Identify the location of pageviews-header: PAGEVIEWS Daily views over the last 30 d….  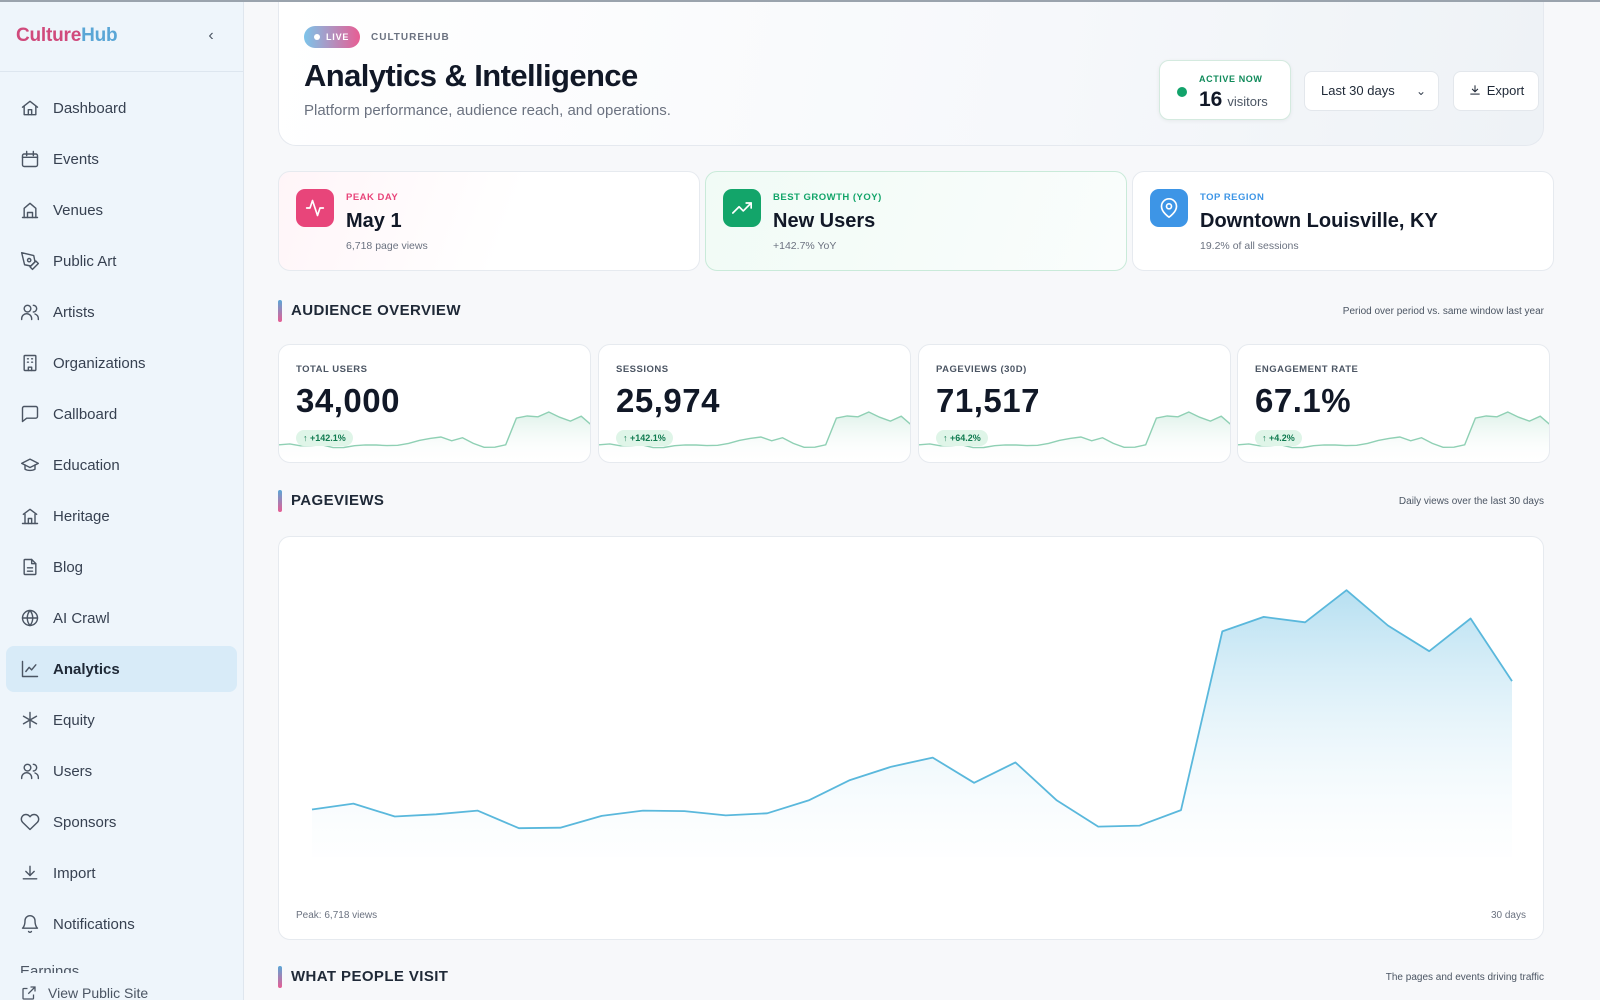
(911, 501).